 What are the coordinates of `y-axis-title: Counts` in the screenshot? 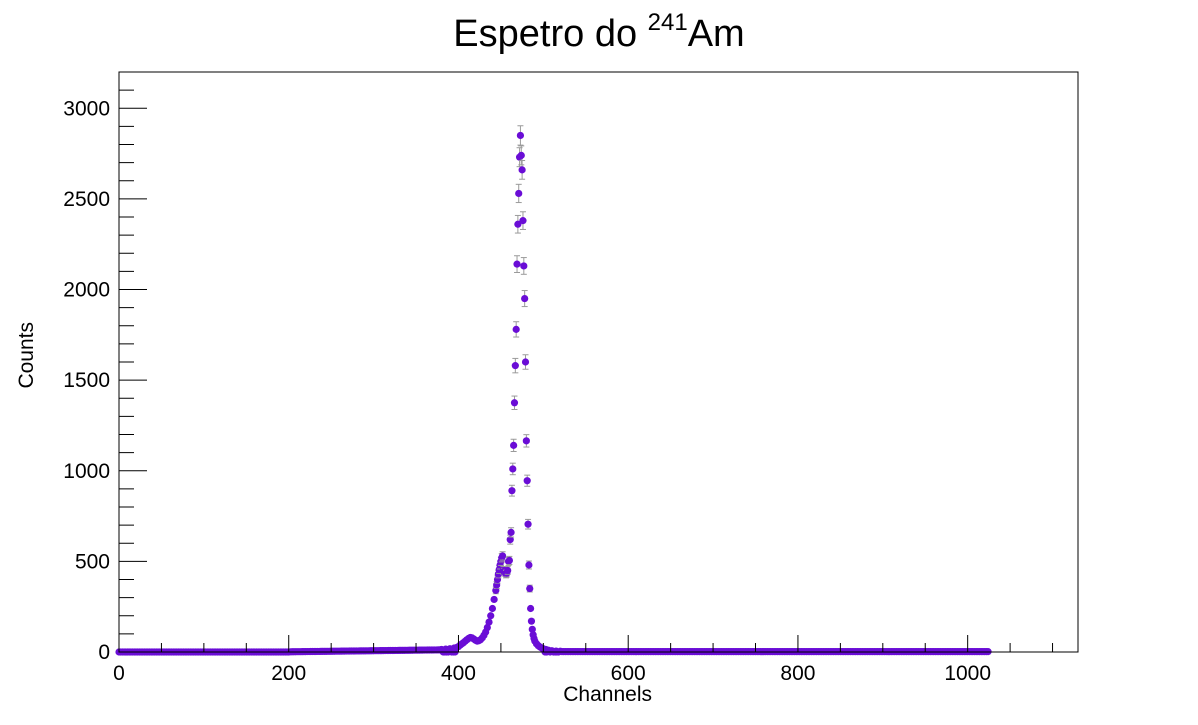 It's located at (26, 355).